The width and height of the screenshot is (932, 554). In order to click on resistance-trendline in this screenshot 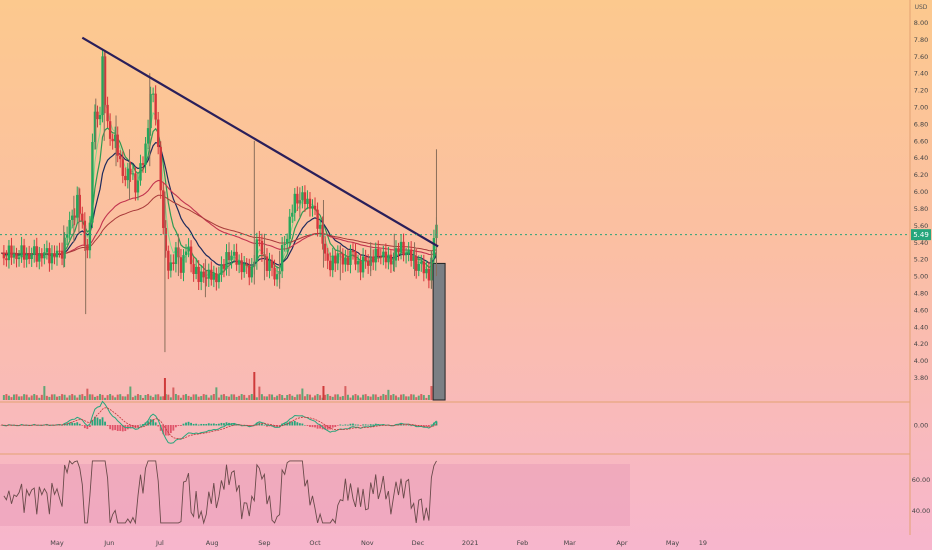, I will do `click(260, 142)`.